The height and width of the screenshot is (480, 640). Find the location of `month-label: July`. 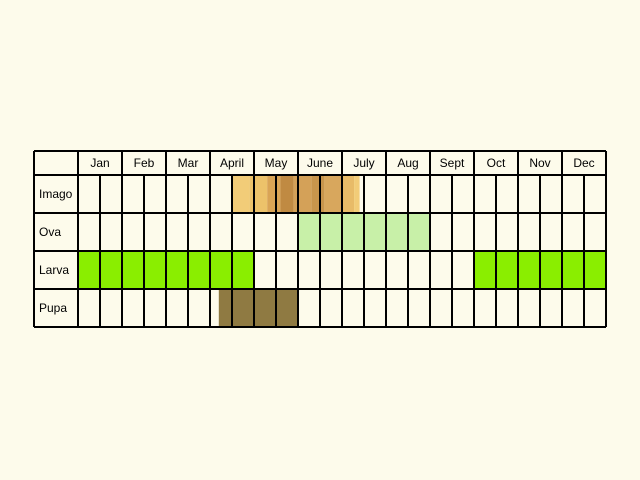

month-label: July is located at coordinates (363, 163).